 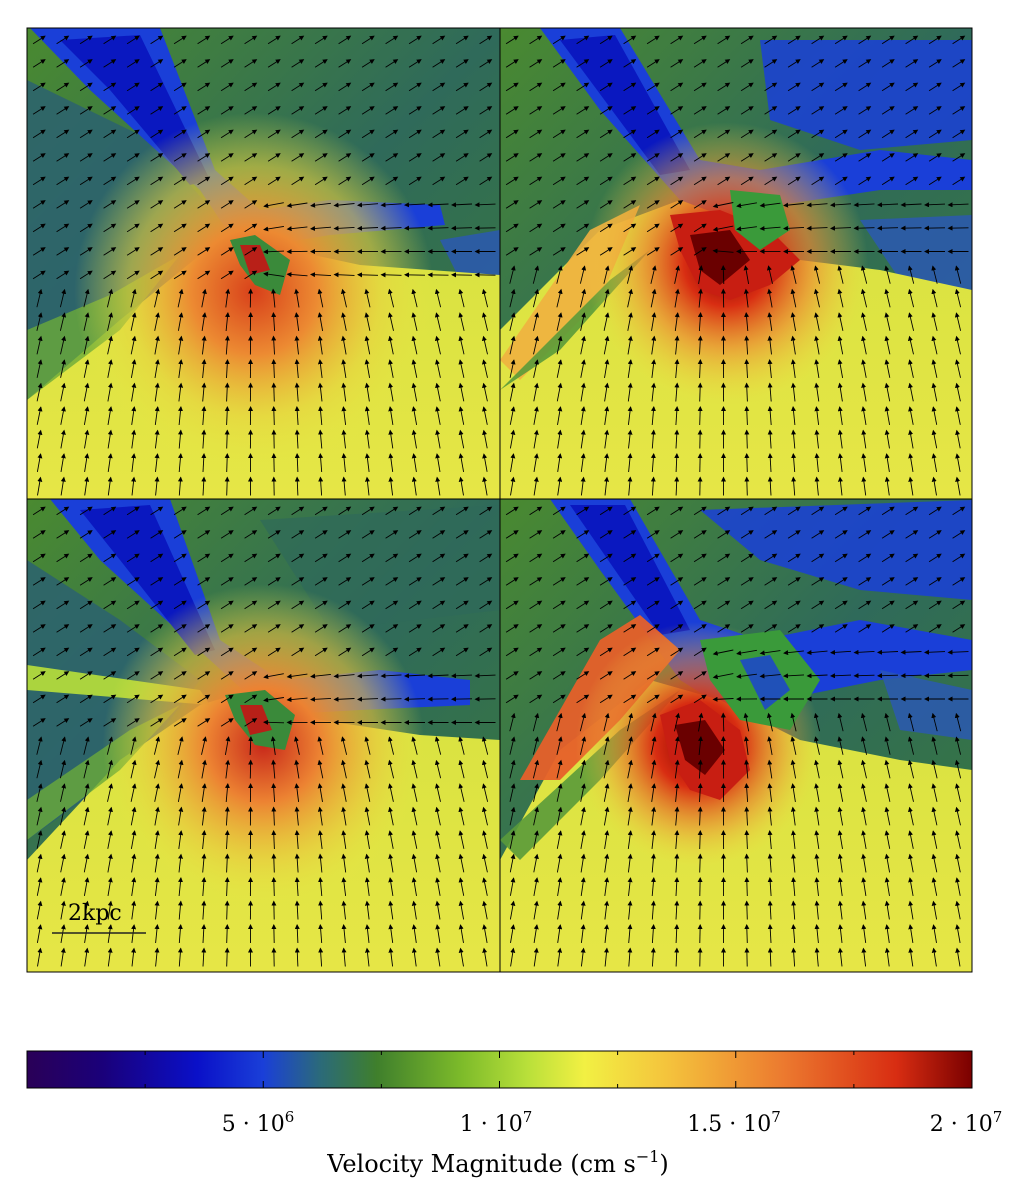 What do you see at coordinates (258, 1122) in the screenshot?
I see `colorbar-tick-label: 5 · 106` at bounding box center [258, 1122].